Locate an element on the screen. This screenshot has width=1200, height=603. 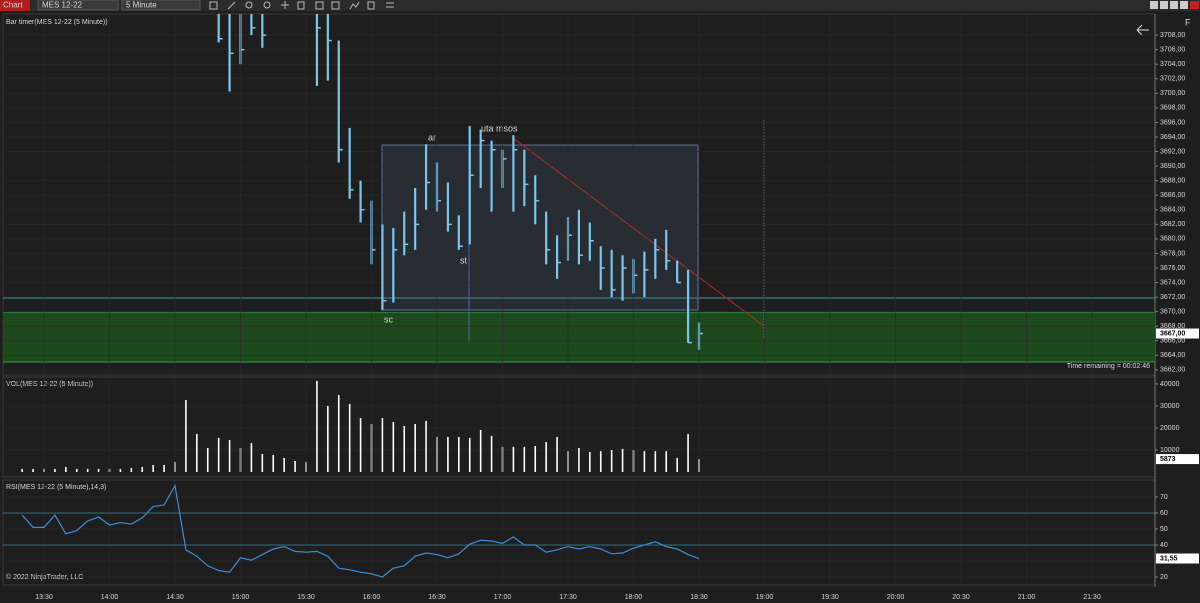
x-tick-label: 17:30 is located at coordinates (568, 597).